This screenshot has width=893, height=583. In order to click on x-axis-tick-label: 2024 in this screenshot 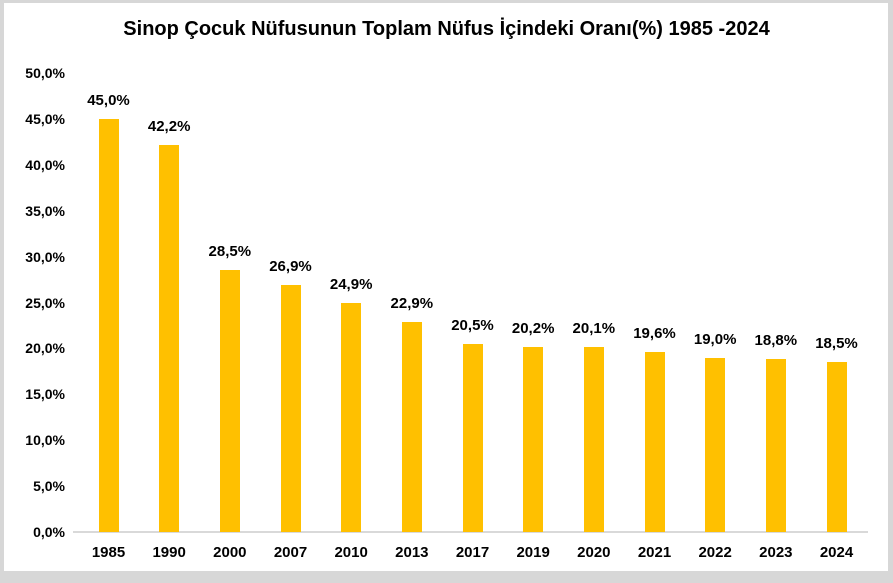, I will do `click(836, 552)`.